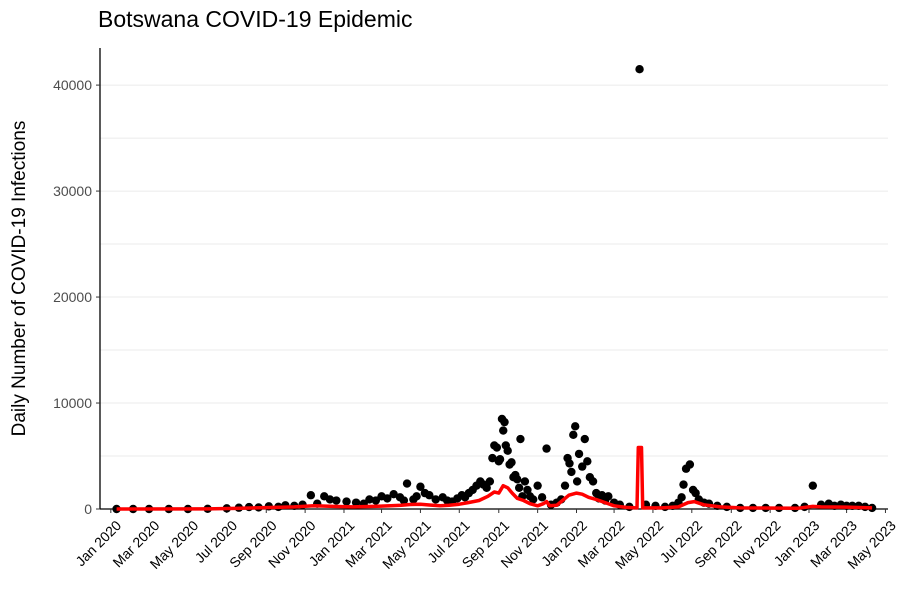  I want to click on y-tick-label: 0, so click(88, 509).